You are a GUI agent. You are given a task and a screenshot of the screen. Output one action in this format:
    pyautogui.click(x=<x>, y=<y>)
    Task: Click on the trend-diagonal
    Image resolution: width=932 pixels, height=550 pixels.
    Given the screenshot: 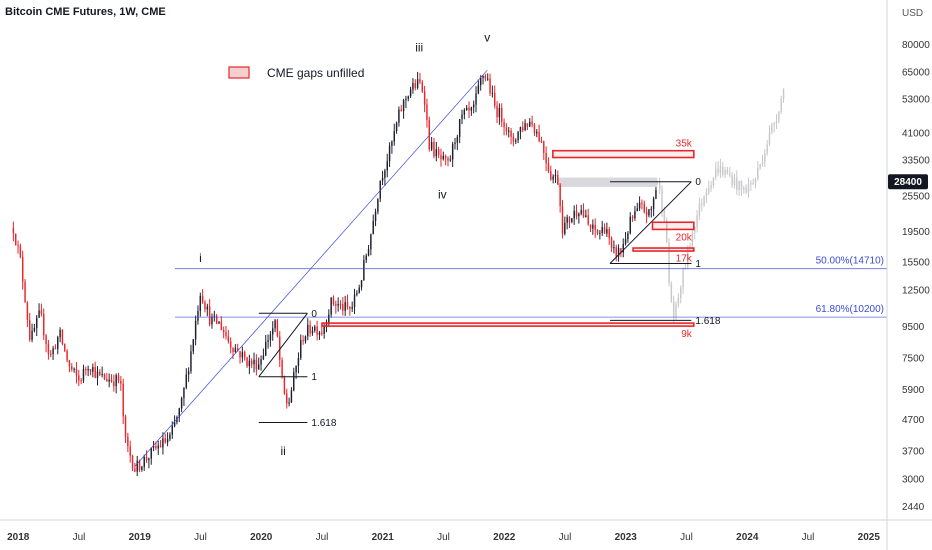 What is the action you would take?
    pyautogui.click(x=650, y=222)
    